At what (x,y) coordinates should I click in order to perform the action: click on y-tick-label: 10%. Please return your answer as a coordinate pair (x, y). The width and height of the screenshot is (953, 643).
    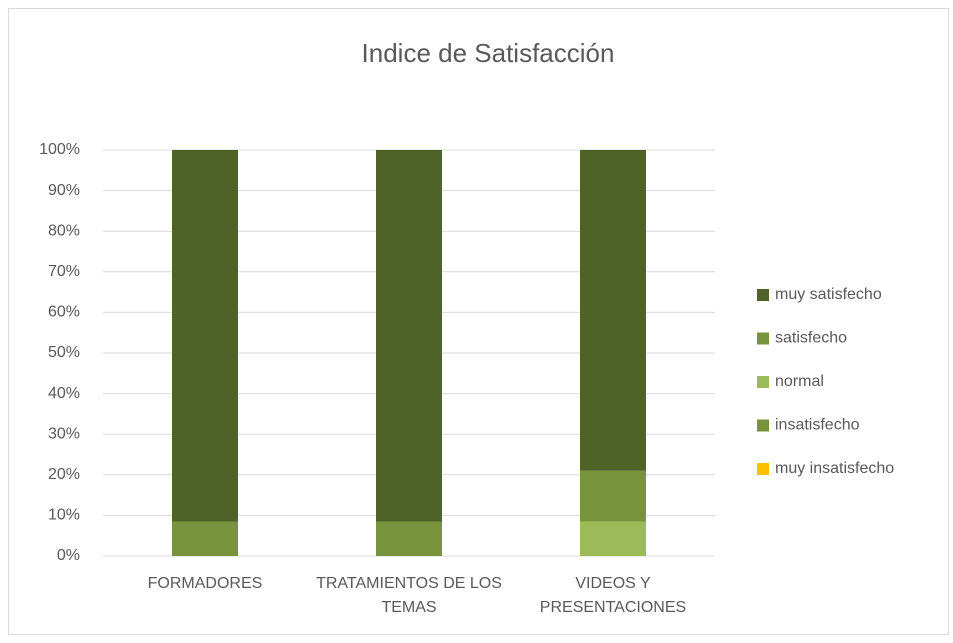
    Looking at the image, I should click on (64, 515).